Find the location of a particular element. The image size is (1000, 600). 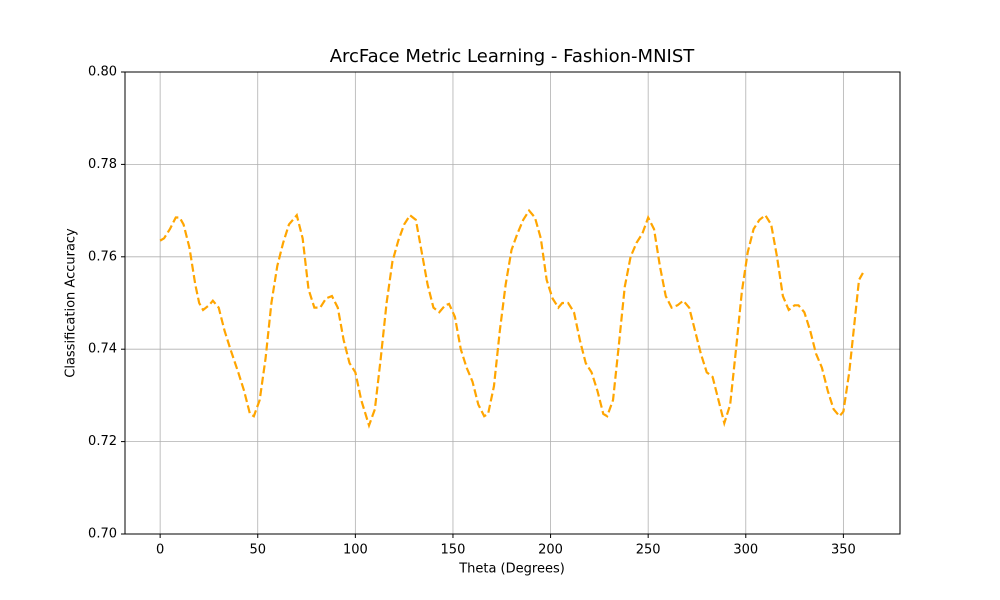

x-tick-label: 150 is located at coordinates (453, 550).